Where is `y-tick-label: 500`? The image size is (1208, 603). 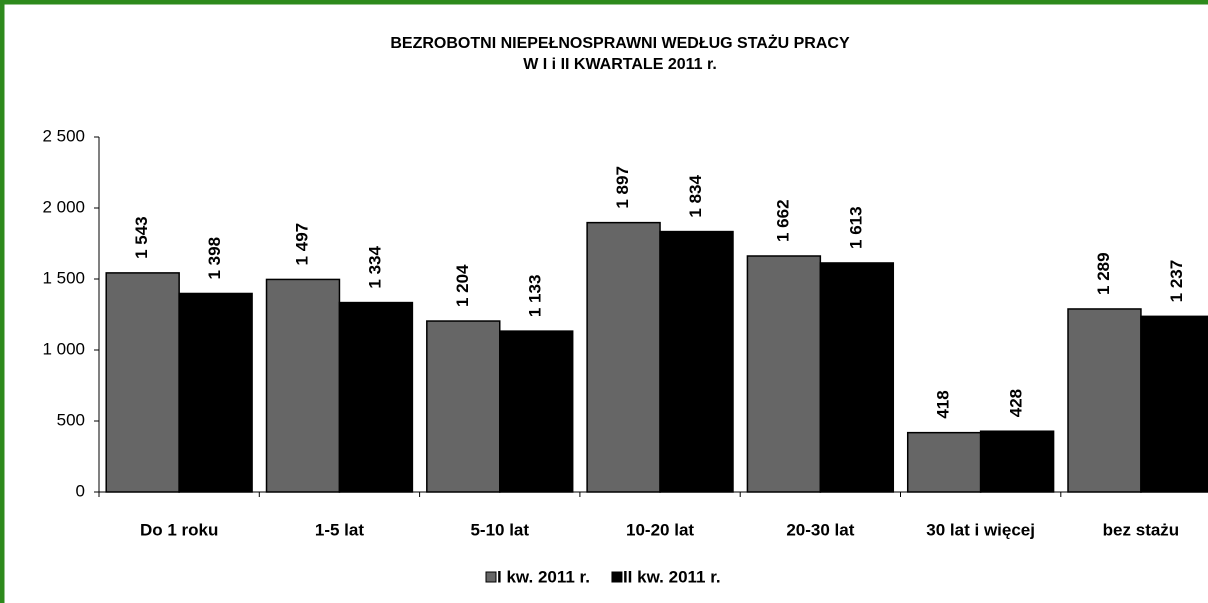 y-tick-label: 500 is located at coordinates (71, 419).